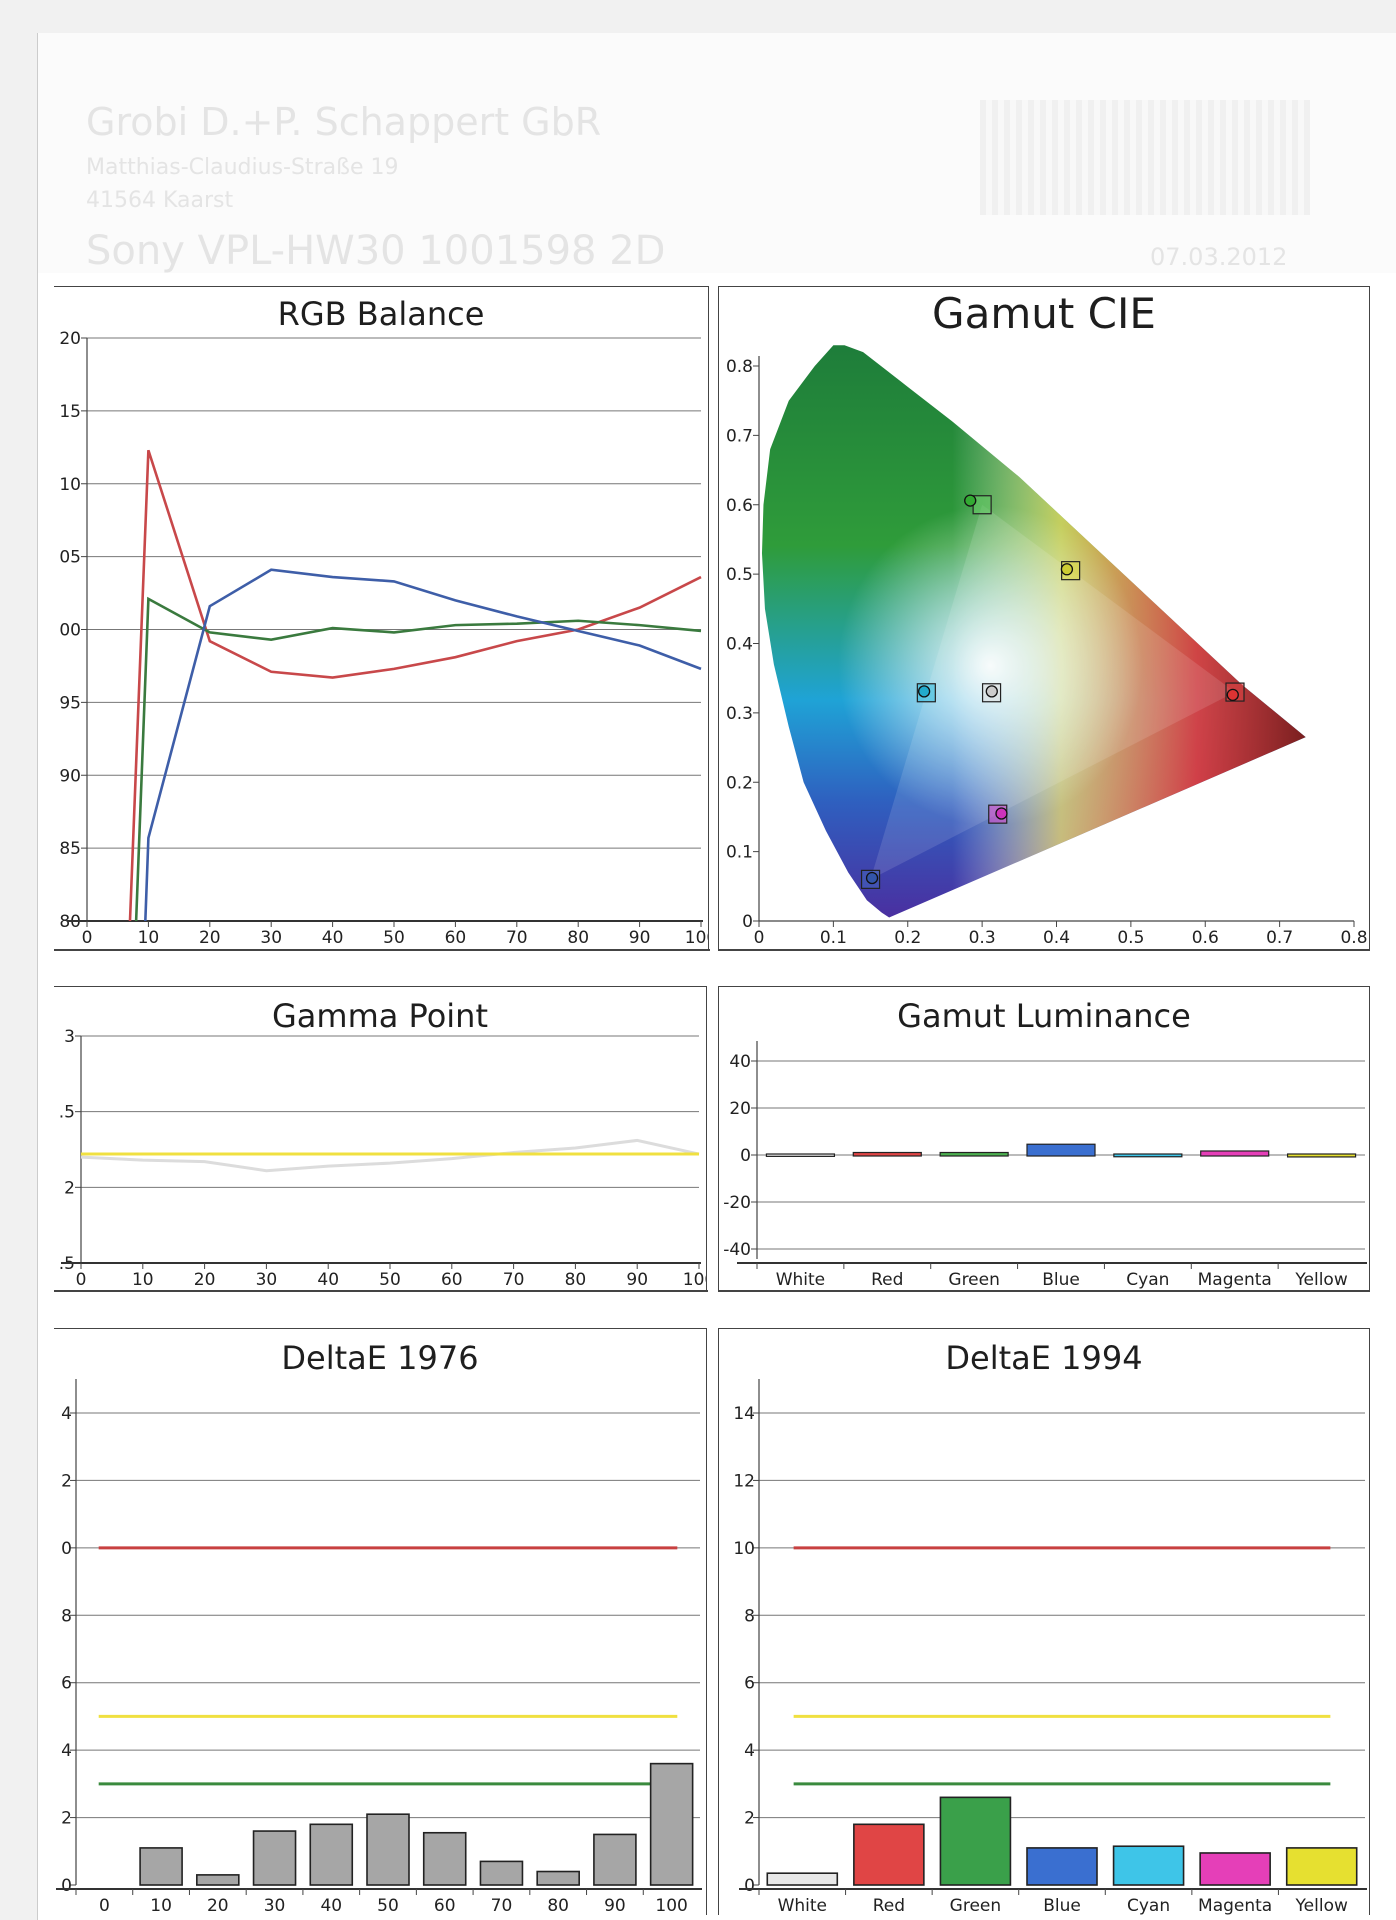  Describe the element at coordinates (69, 1037) in the screenshot. I see `gamma-point-ytick-label: 3` at that location.